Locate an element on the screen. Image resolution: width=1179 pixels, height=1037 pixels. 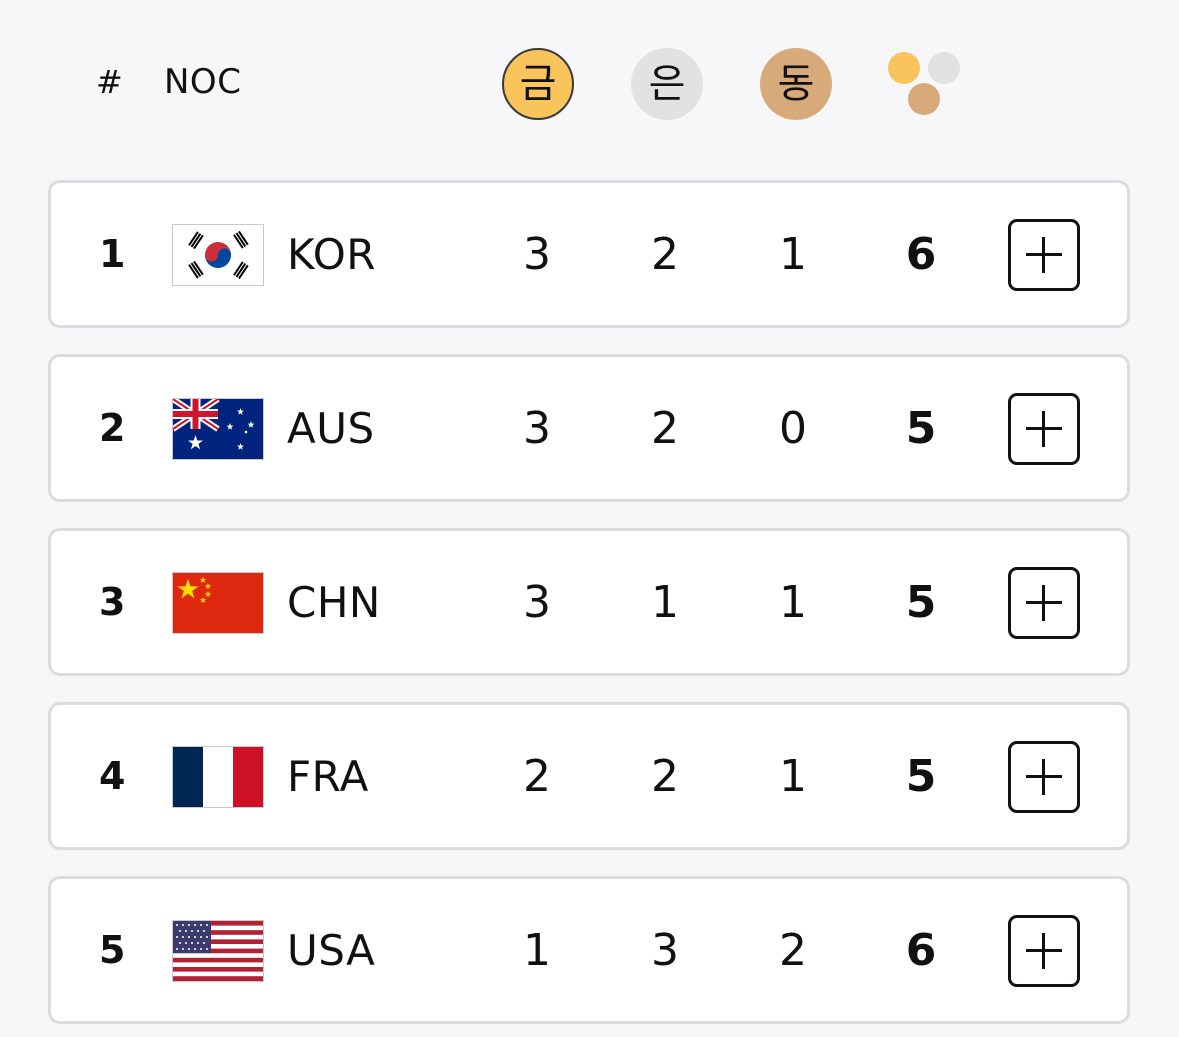
noc-code: USA is located at coordinates (331, 950).